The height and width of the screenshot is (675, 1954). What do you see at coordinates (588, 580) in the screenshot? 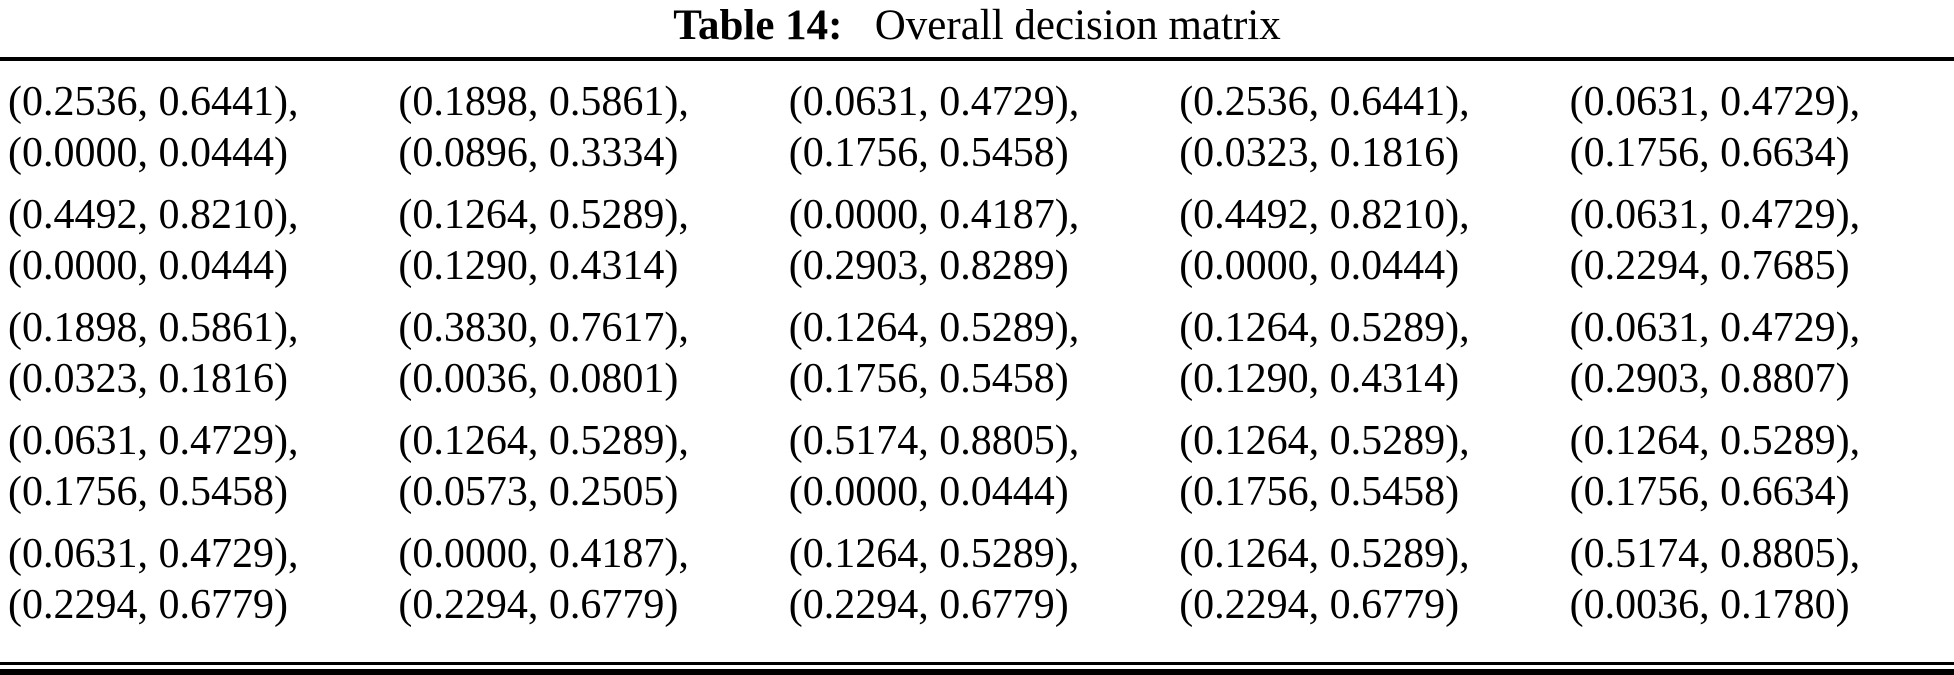
I see `matrix-cell-r5c2: (0.0000, 0.4187), (0.2294, 0.6779)` at bounding box center [588, 580].